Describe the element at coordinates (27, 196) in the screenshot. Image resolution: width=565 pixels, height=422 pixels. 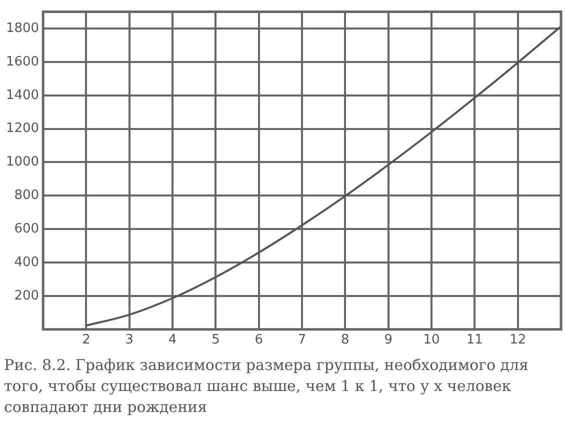
I see `y-tick-label: 800` at that location.